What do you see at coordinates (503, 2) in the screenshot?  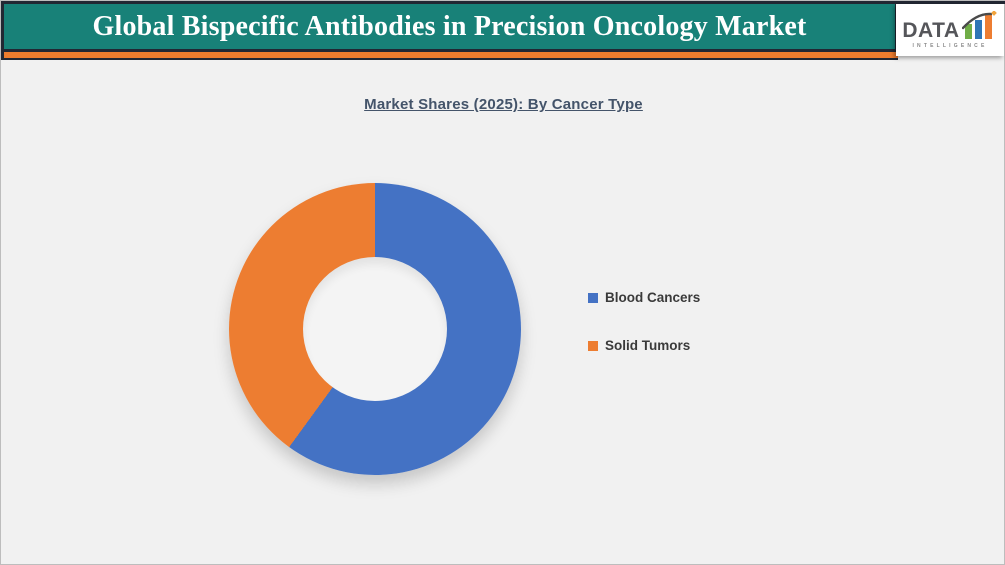 I see `header-top-frame` at bounding box center [503, 2].